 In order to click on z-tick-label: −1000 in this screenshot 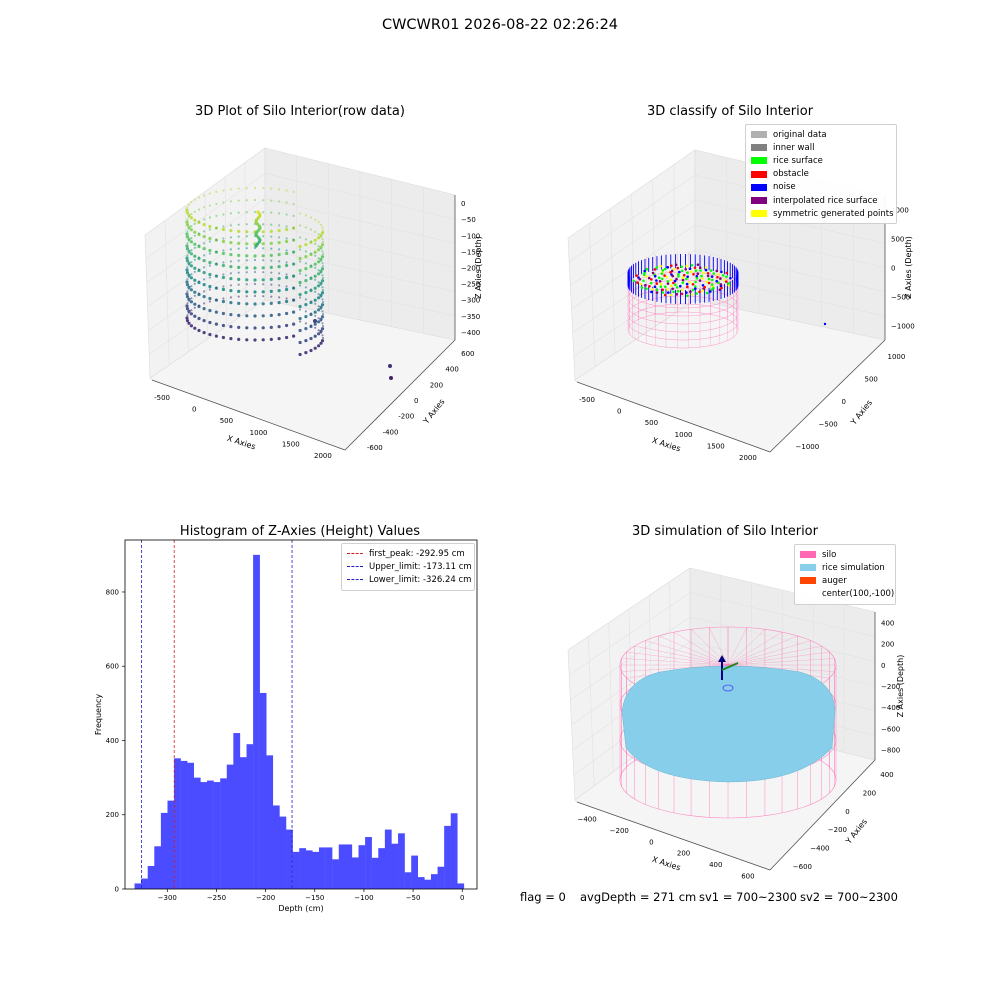, I will do `click(903, 327)`.